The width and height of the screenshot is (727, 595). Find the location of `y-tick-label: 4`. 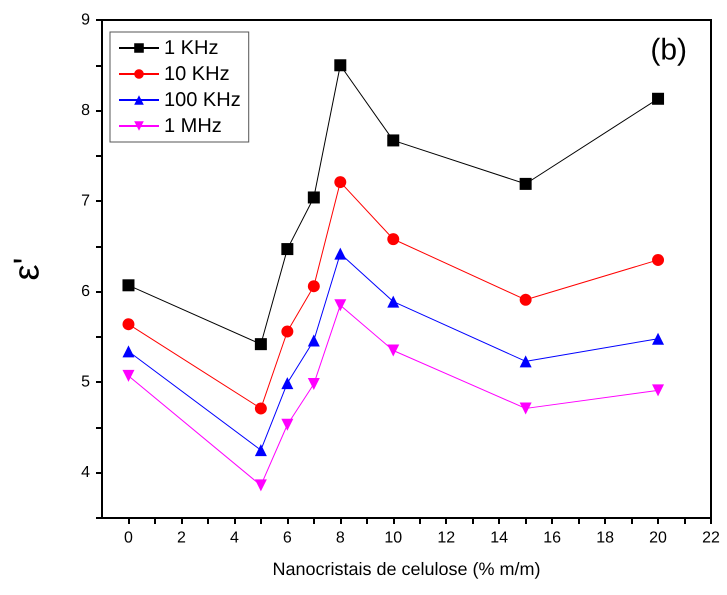

y-tick-label: 4 is located at coordinates (85, 473).